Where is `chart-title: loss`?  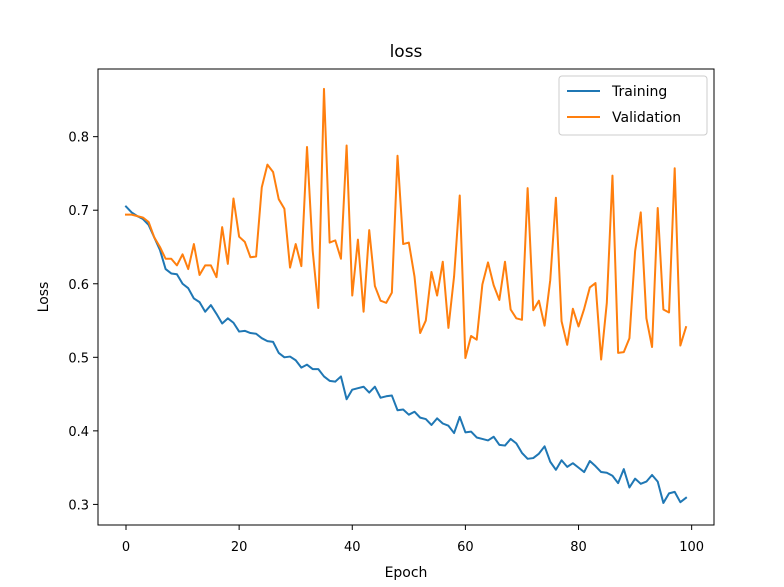
chart-title: loss is located at coordinates (406, 52).